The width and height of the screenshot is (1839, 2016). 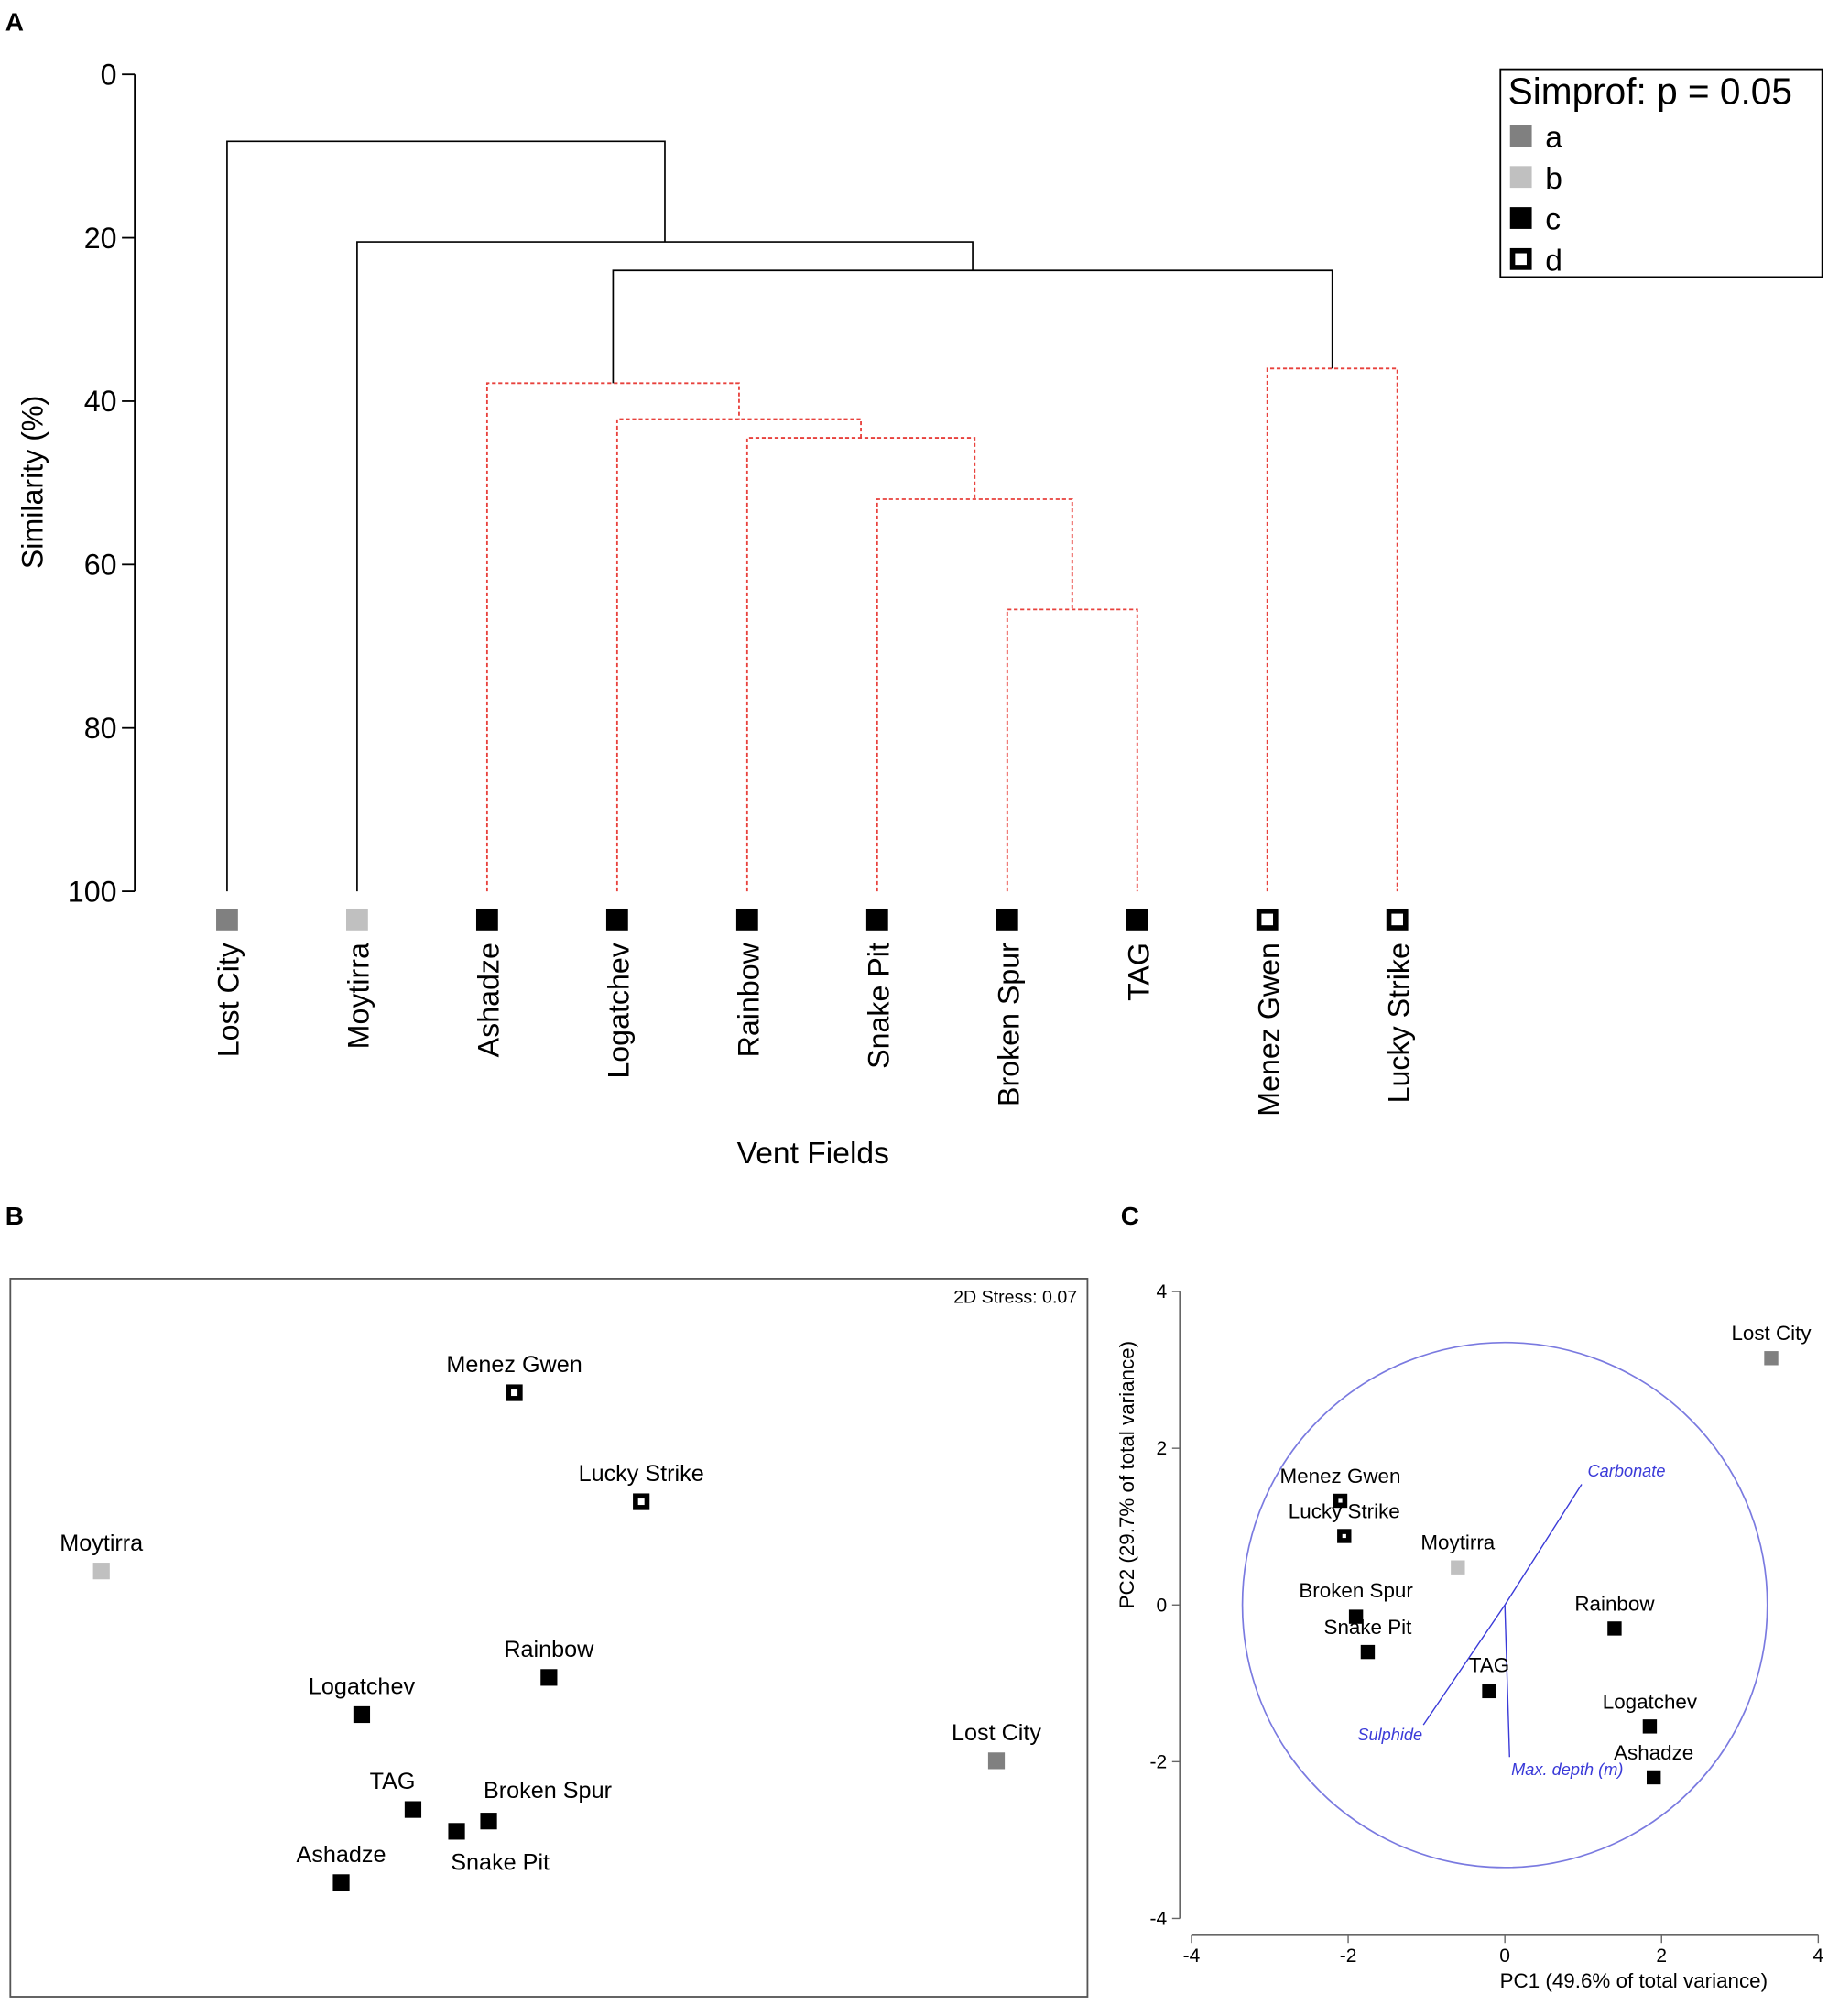 I want to click on y-tick-label: 20, so click(x=100, y=238).